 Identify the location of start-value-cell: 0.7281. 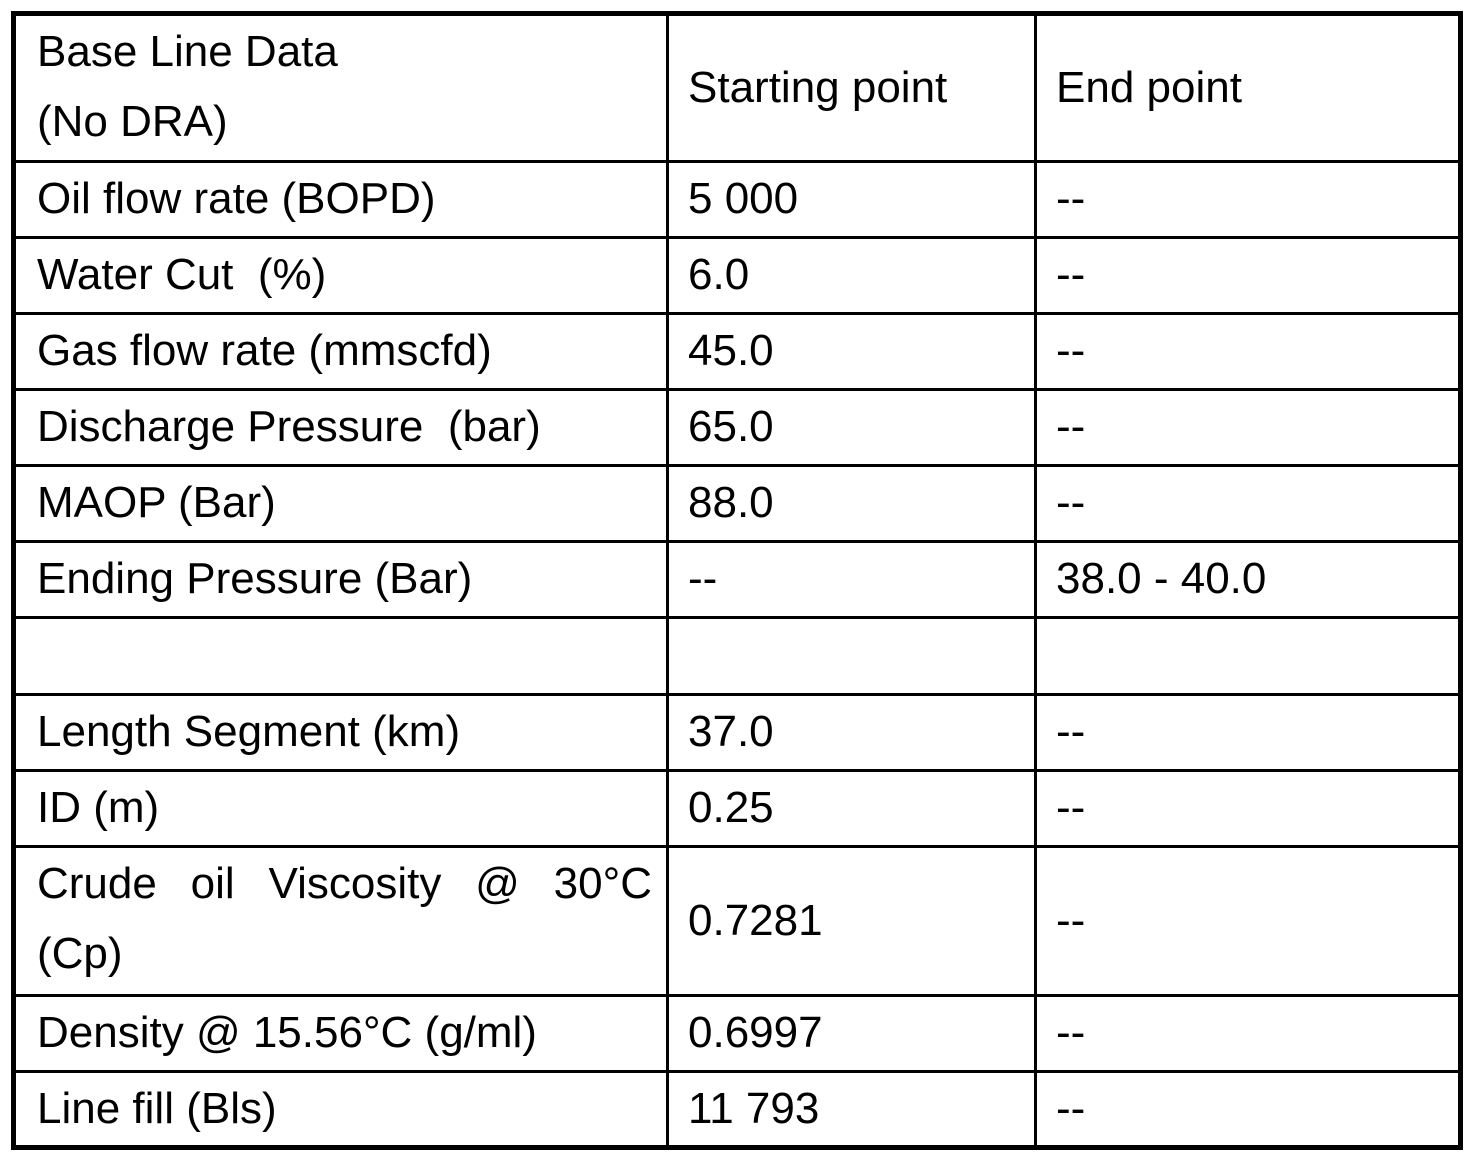
(851, 921).